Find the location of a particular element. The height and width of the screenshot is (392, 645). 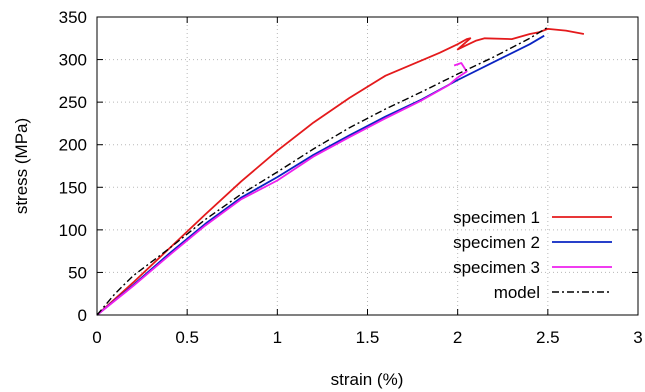

legend-label-specimen-2: specimen 2 is located at coordinates (496, 242).